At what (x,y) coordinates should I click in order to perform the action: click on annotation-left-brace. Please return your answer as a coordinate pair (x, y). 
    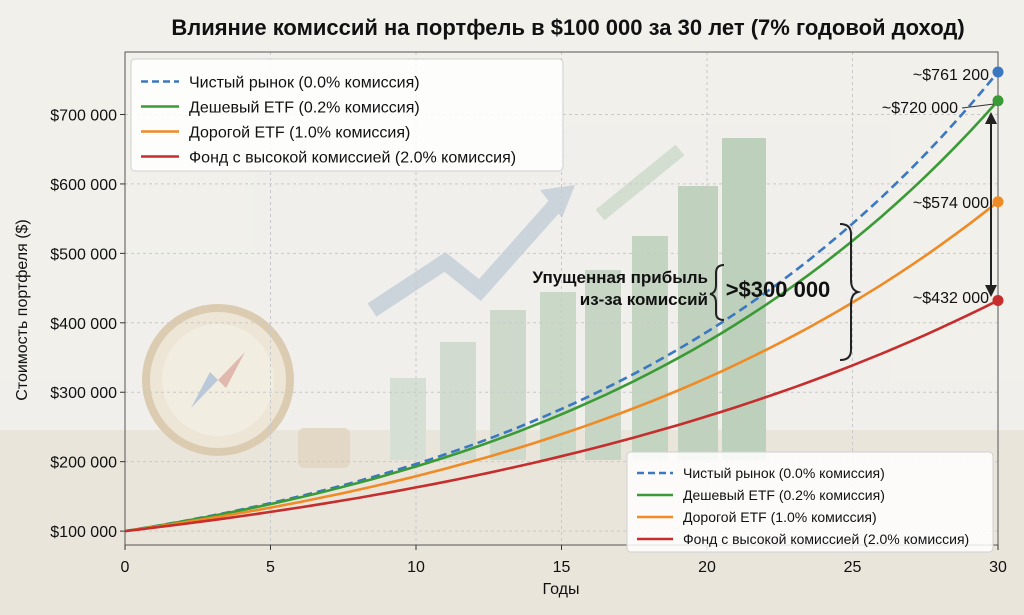
    Looking at the image, I should click on (717, 292).